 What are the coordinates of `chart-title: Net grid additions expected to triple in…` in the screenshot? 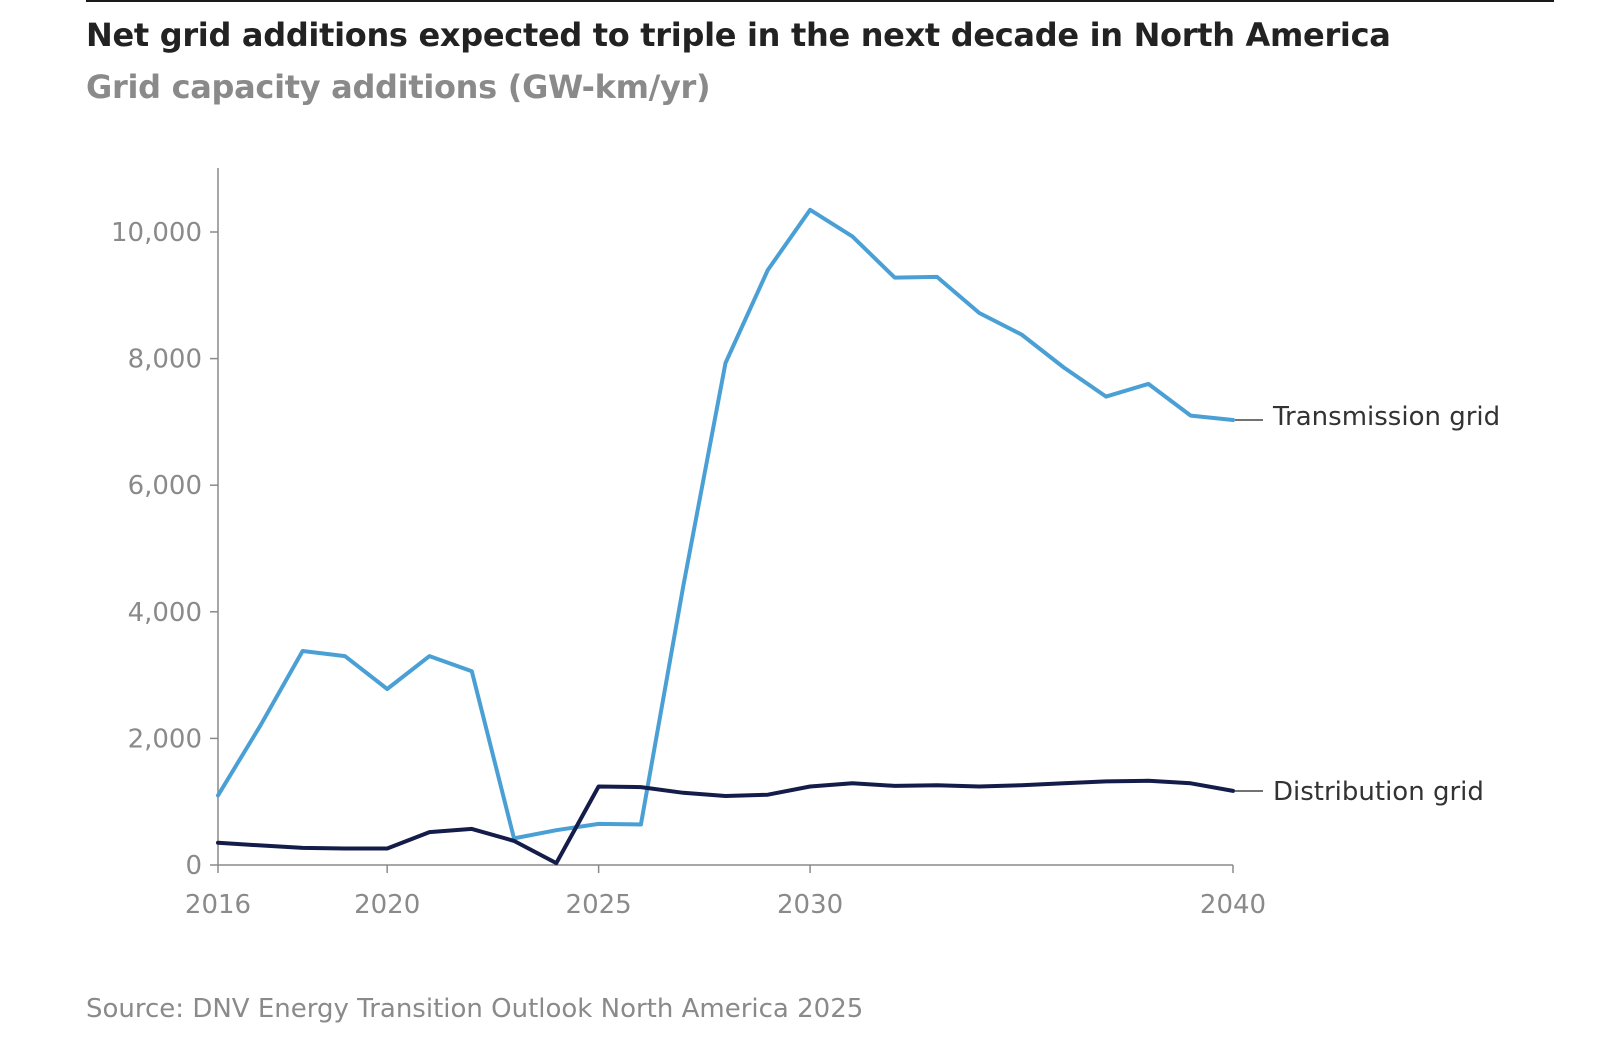 It's located at (738, 35).